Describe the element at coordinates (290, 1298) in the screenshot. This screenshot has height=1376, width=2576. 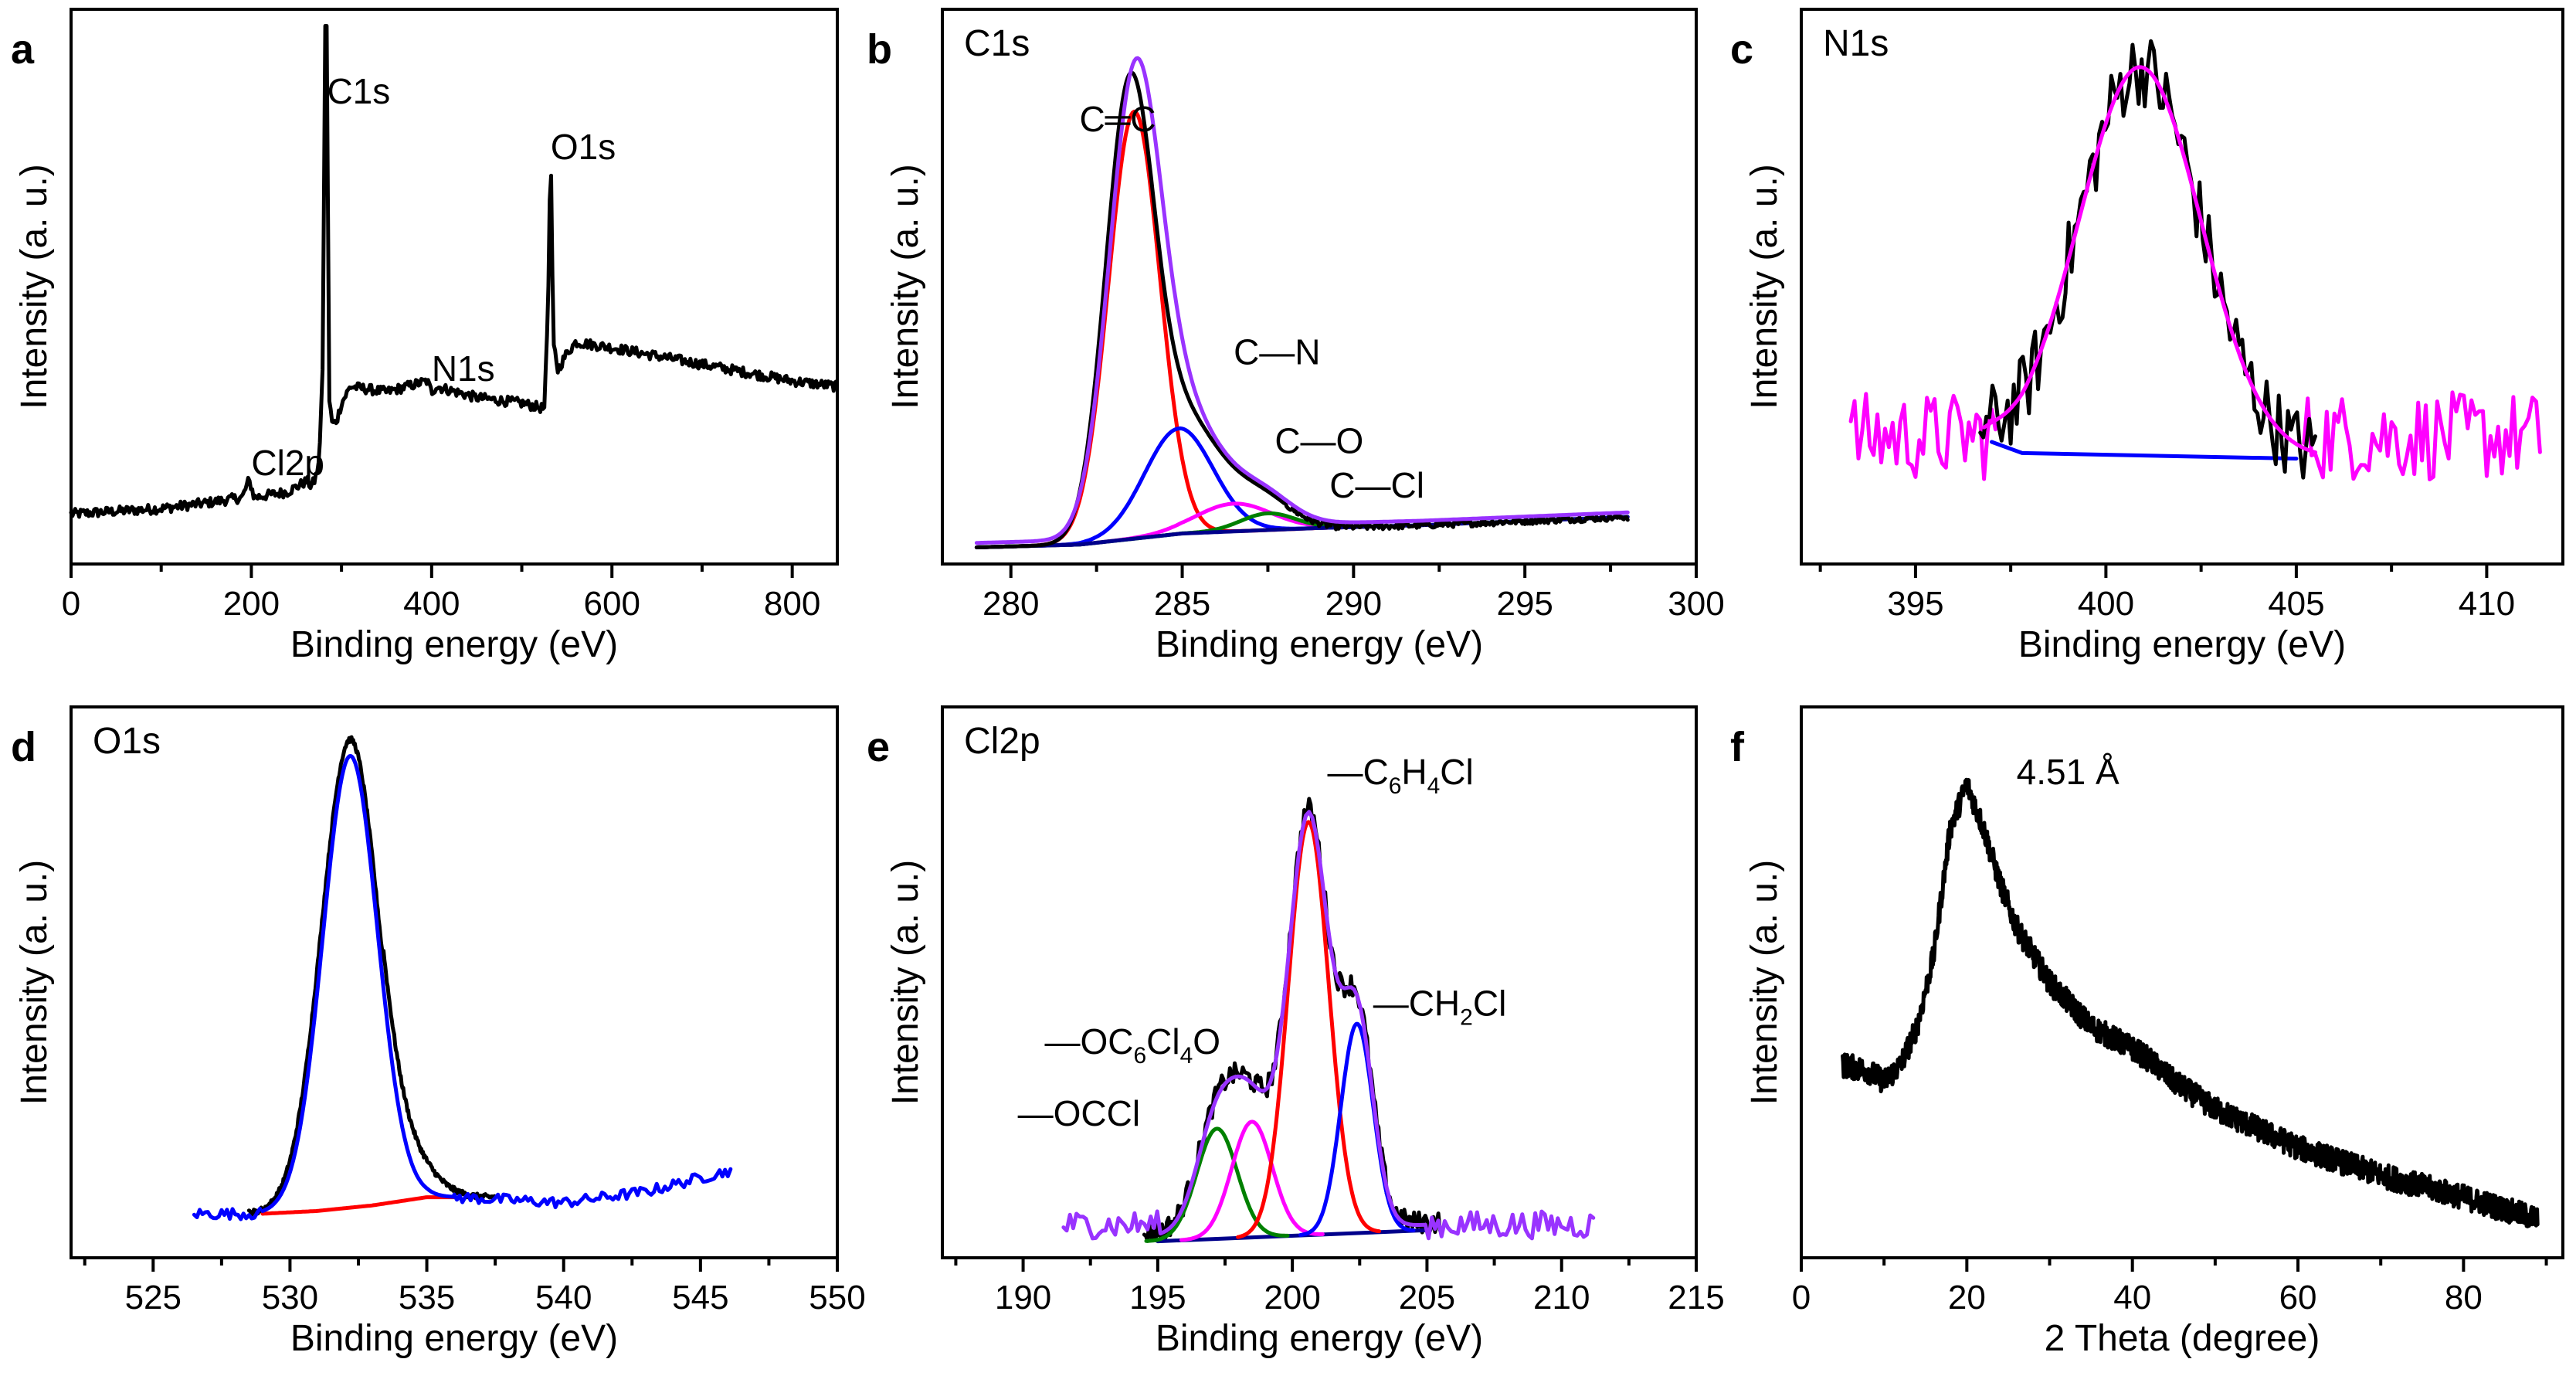
I see `x-tick-label: 530` at that location.